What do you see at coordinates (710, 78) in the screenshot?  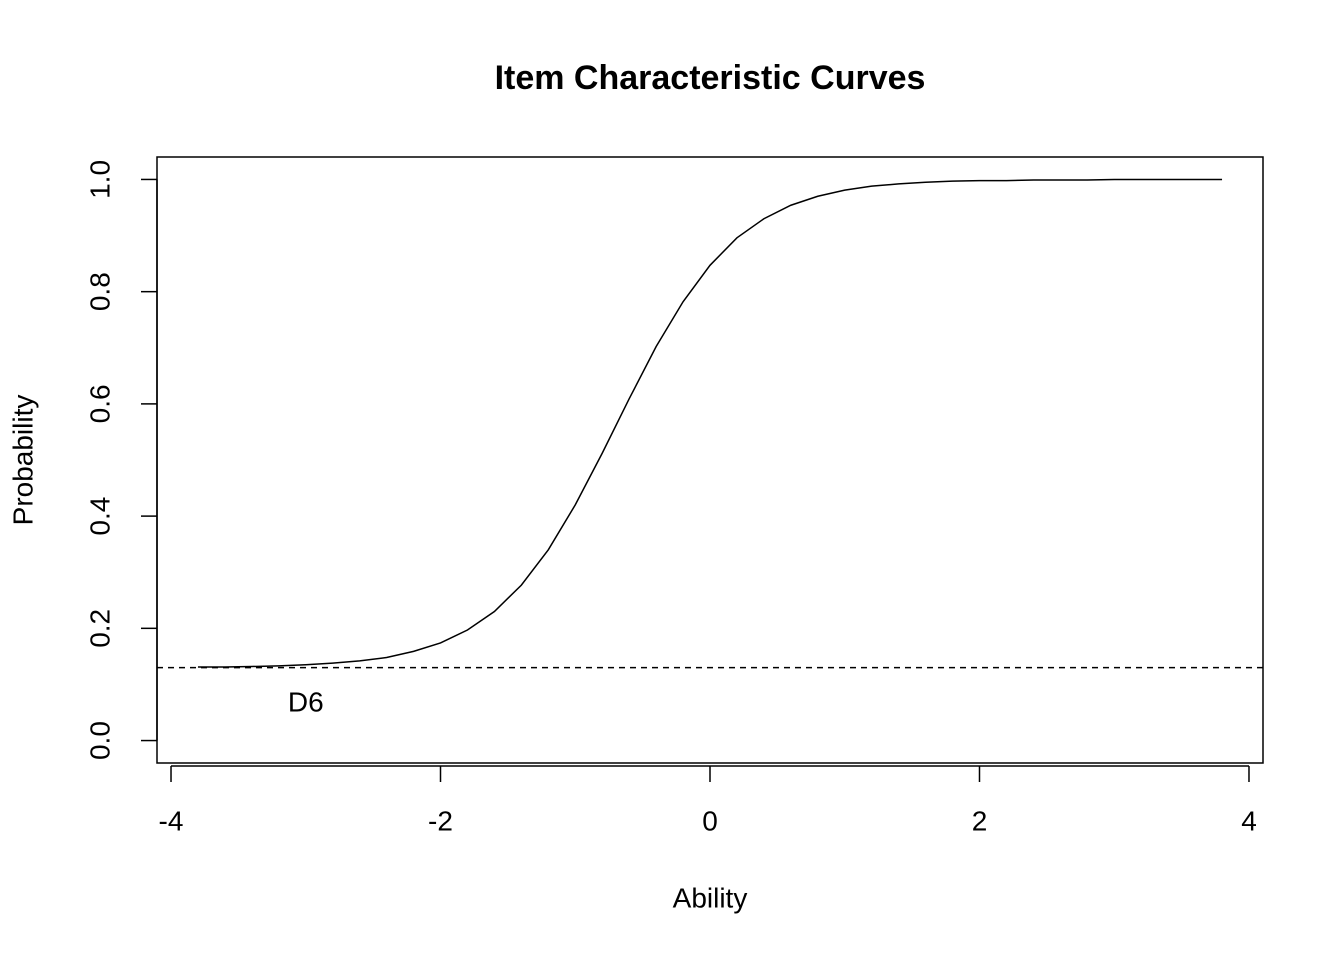 I see `chart-title: Item Characteristic Curves` at bounding box center [710, 78].